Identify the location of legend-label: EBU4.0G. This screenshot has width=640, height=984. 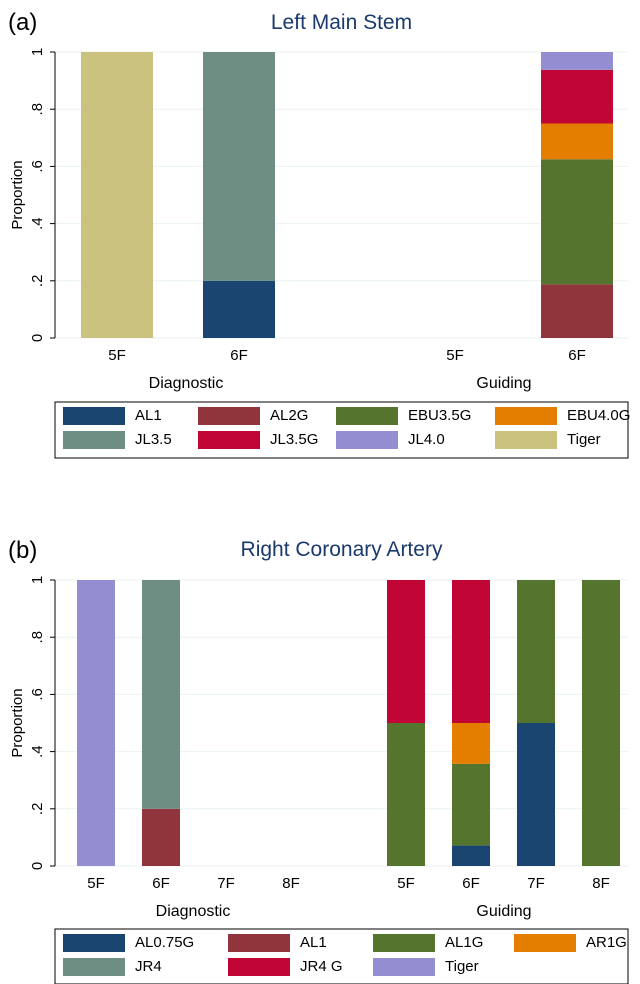
(598, 415).